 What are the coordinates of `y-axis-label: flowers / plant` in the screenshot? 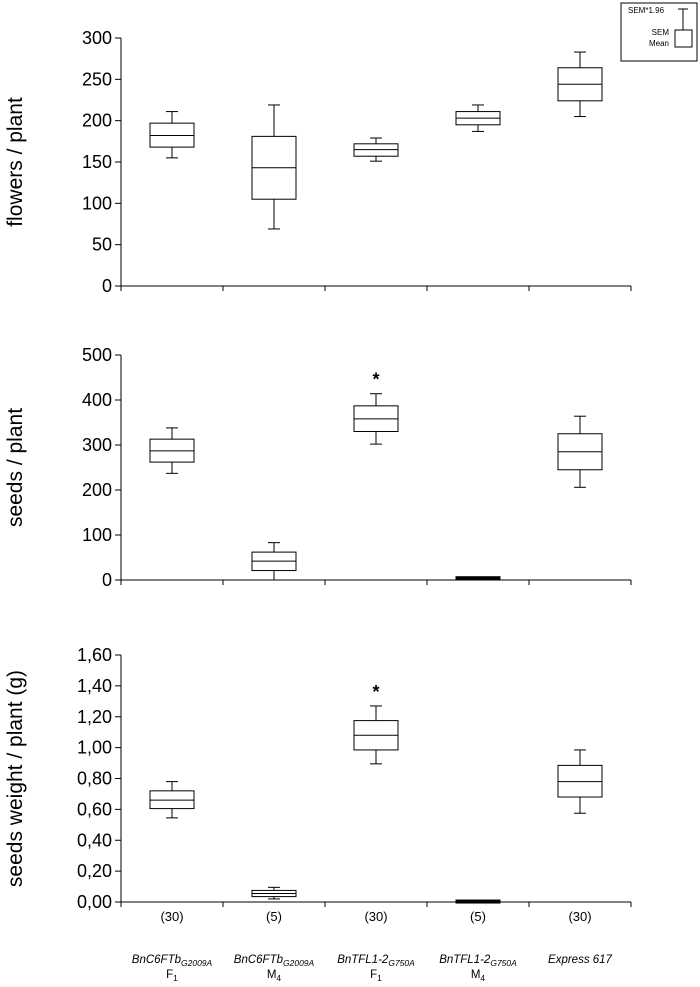 It's located at (15, 162).